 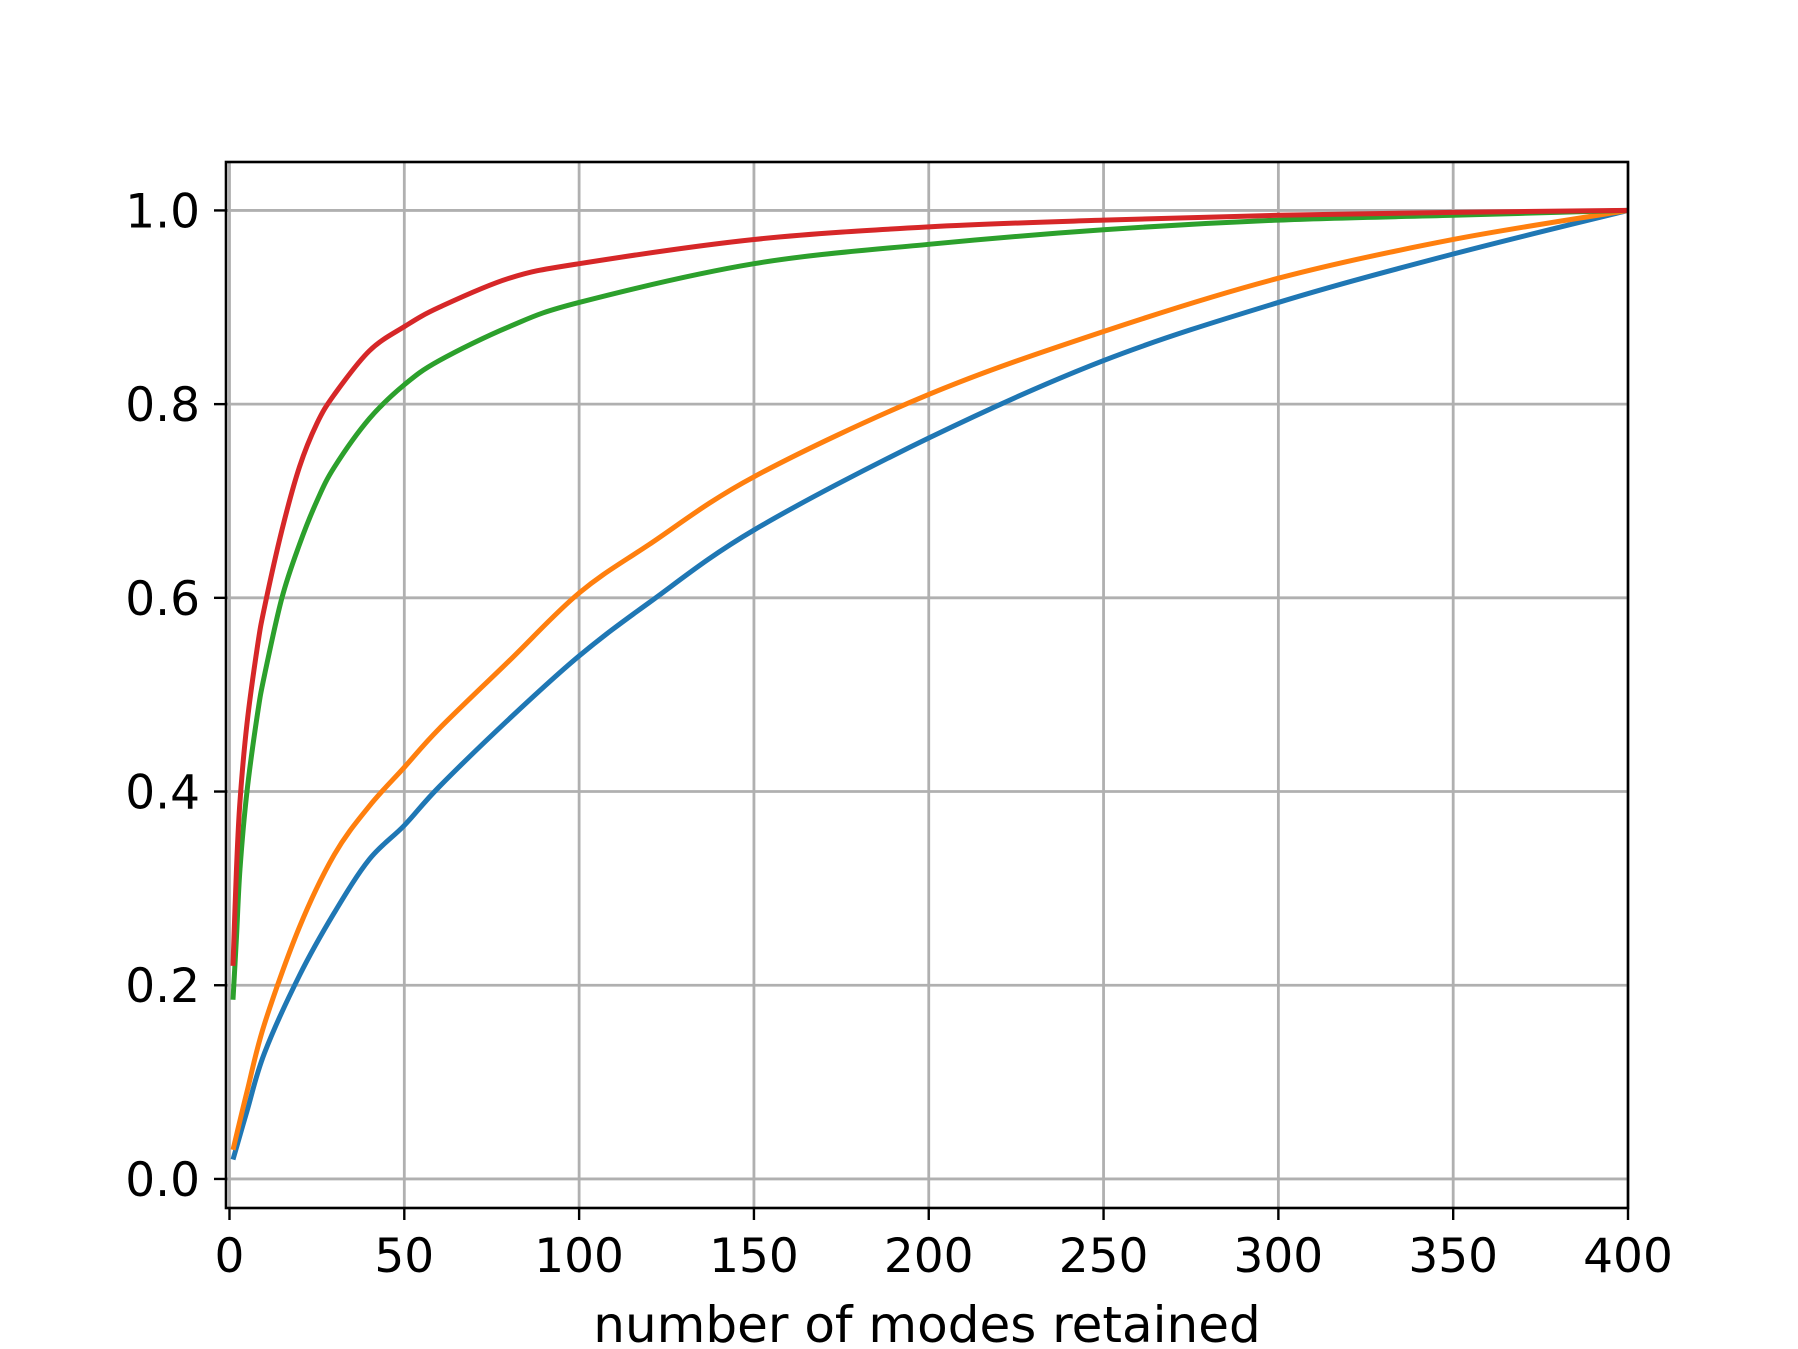 I want to click on x-tick-label: 150, so click(x=754, y=1256).